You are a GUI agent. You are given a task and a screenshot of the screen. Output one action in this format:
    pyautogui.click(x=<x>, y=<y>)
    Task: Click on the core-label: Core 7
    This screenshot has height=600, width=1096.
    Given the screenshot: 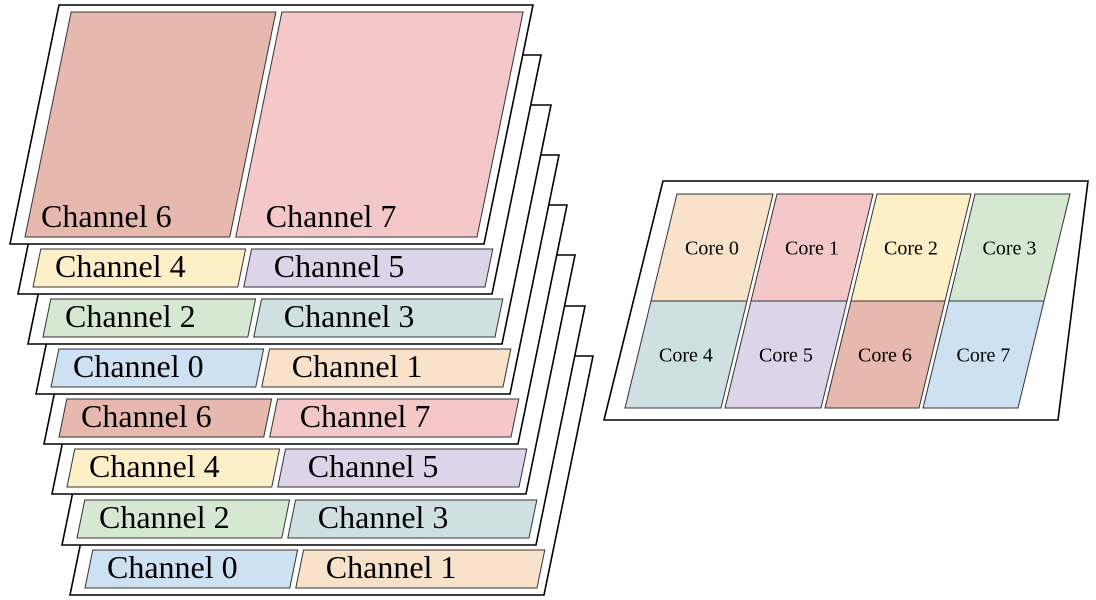 What is the action you would take?
    pyautogui.click(x=984, y=356)
    